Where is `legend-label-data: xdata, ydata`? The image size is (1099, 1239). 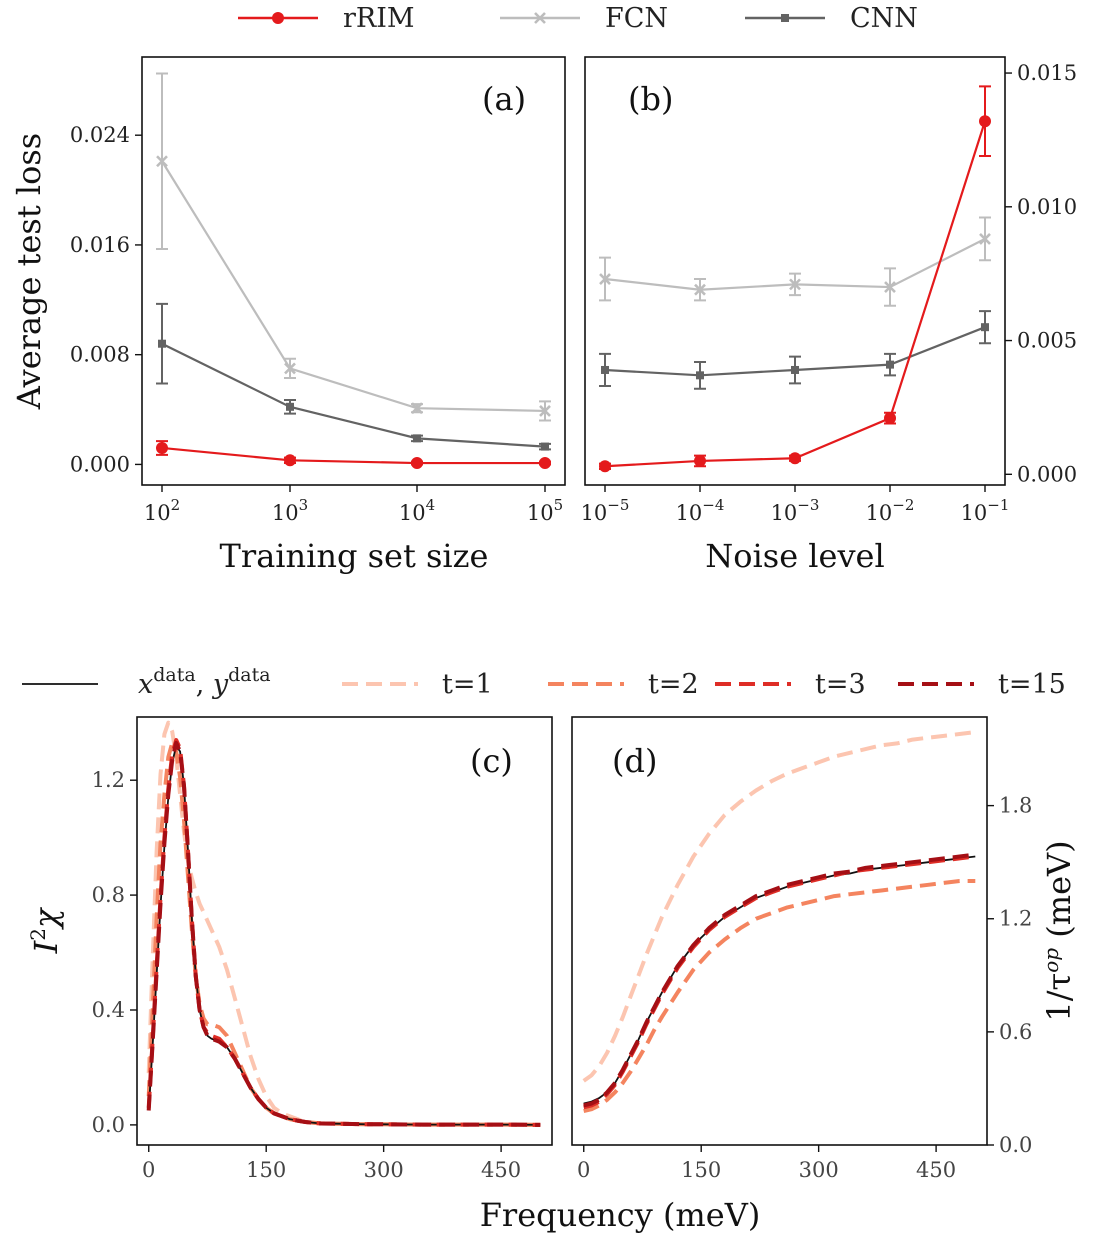 legend-label-data: xdata, ydata is located at coordinates (204, 682).